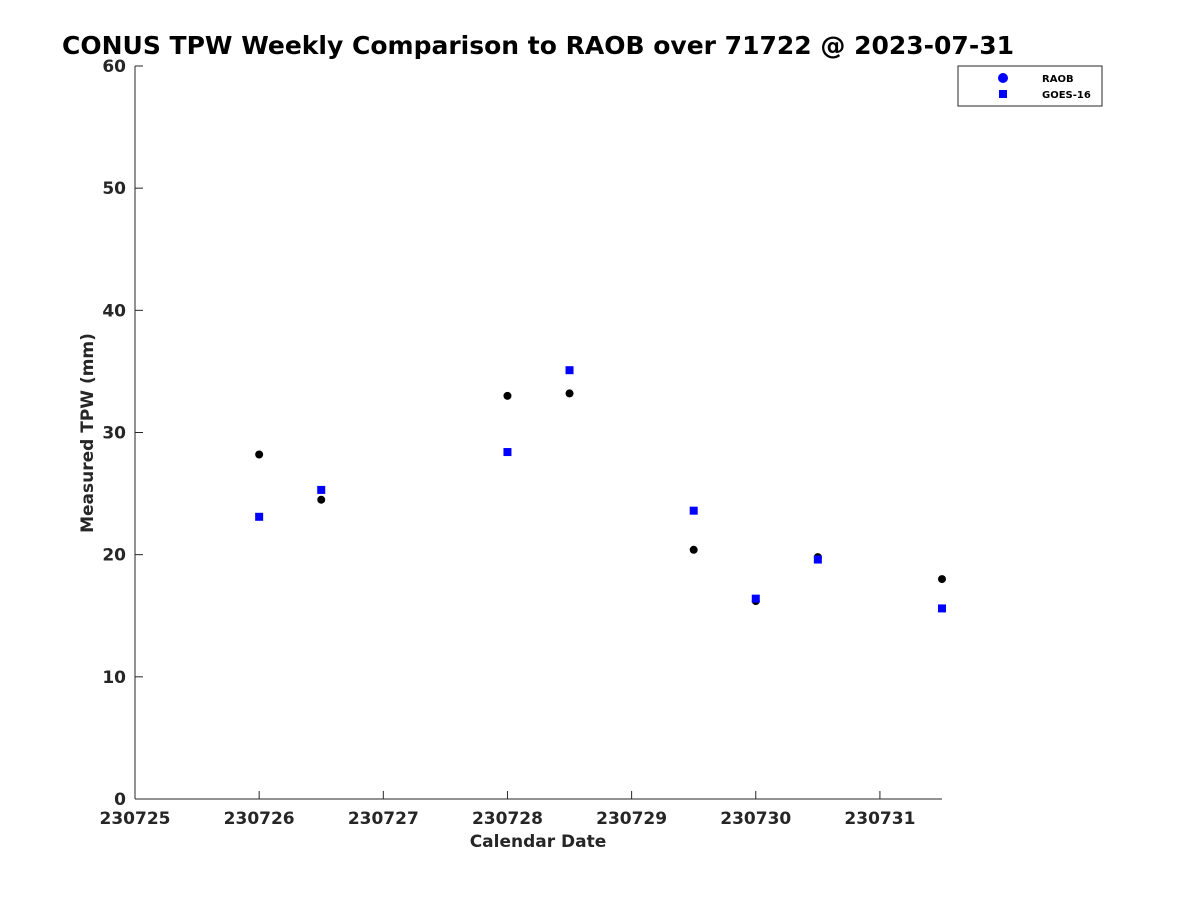 The width and height of the screenshot is (1200, 900). I want to click on legend-entries: RAOB GOES-16, so click(1044, 87).